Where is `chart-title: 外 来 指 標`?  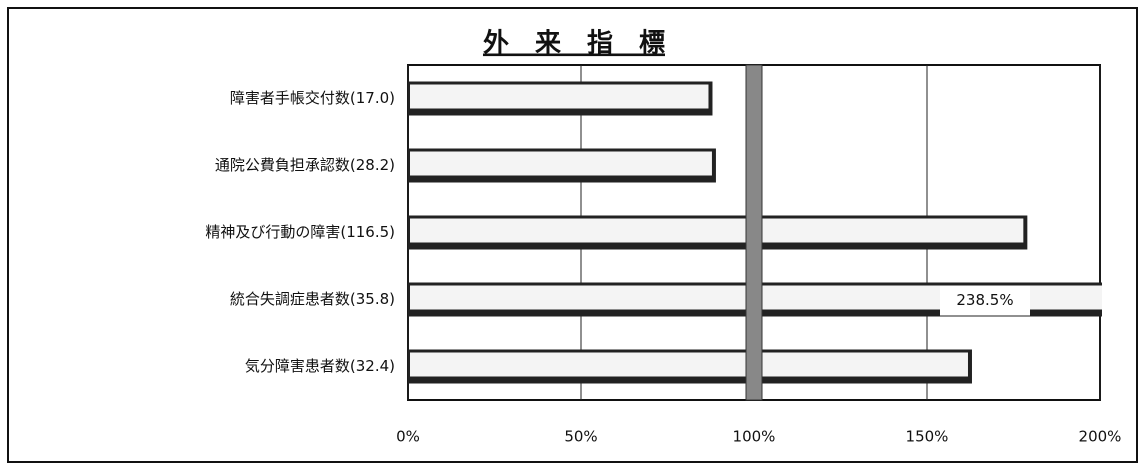 chart-title: 外 来 指 標 is located at coordinates (574, 44).